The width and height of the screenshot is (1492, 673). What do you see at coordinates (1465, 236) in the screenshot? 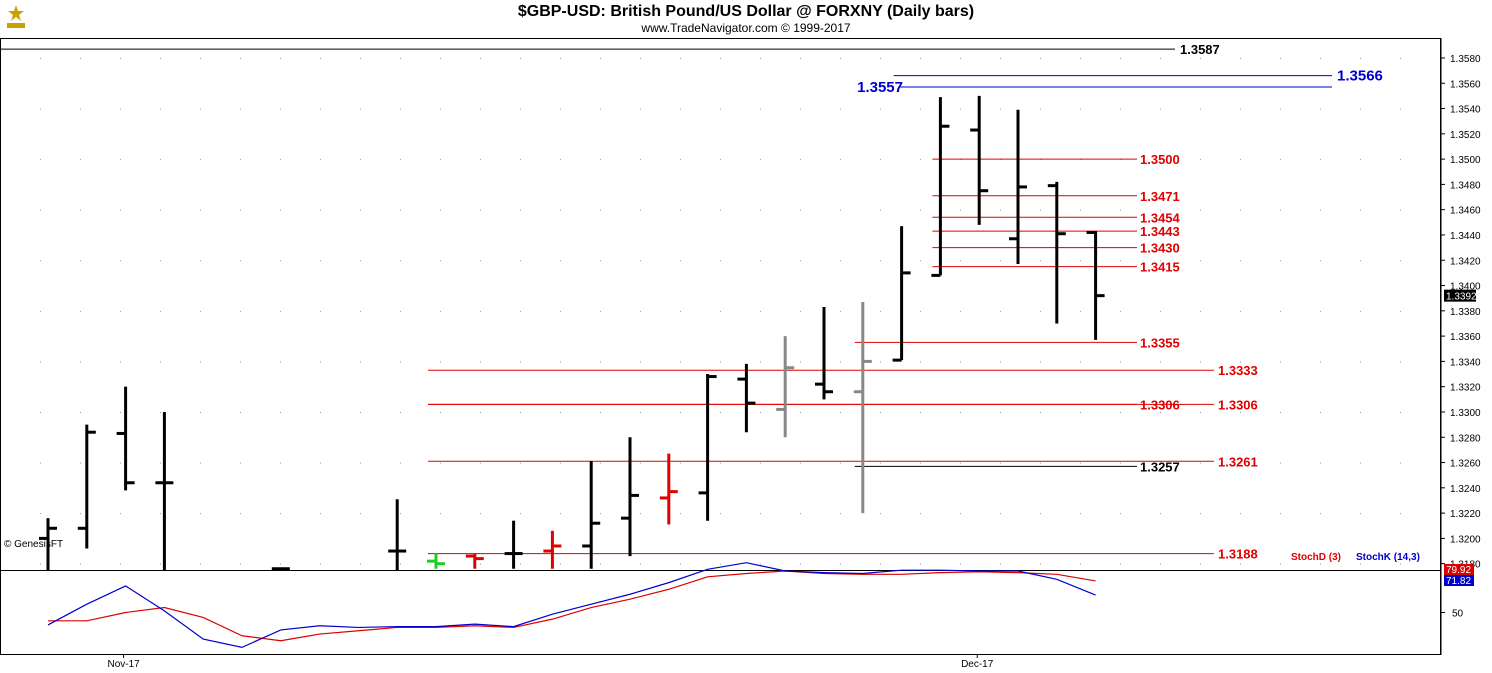
I see `price-tick-label: 1.3440` at bounding box center [1465, 236].